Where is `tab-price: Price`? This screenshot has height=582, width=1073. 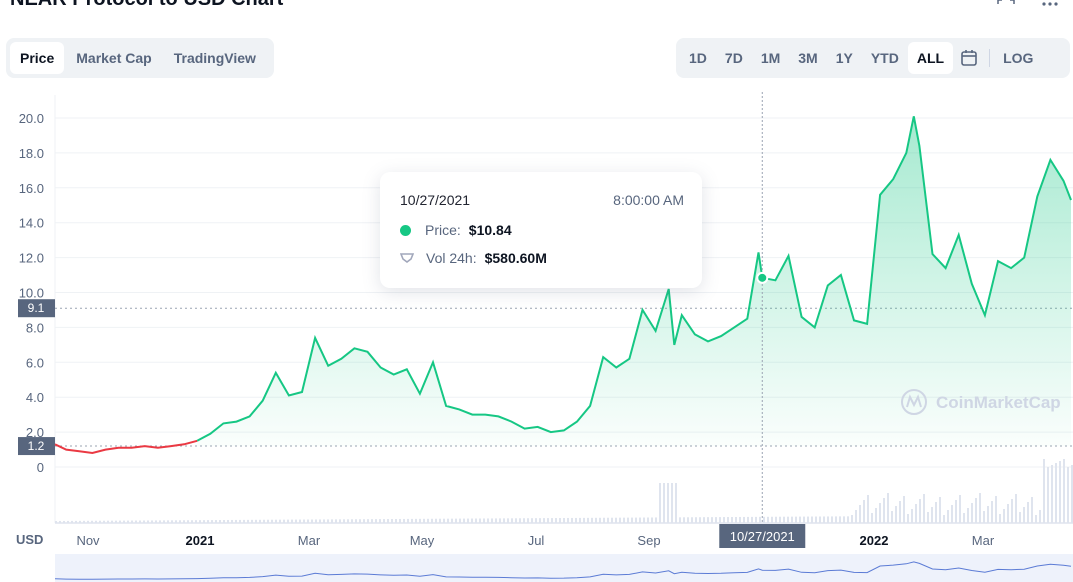
tab-price: Price is located at coordinates (37, 58).